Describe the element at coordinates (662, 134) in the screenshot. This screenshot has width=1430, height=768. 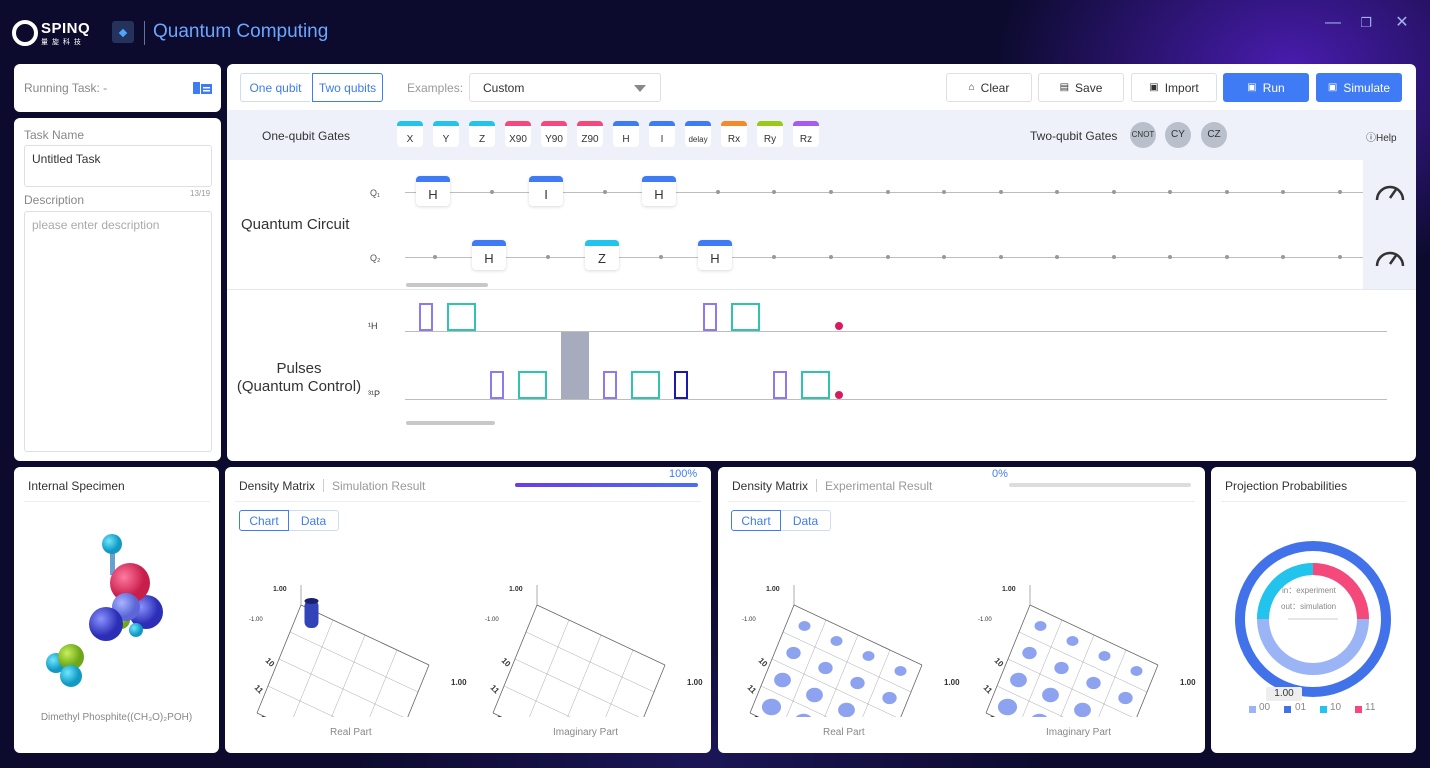
I see `gate-i: I` at that location.